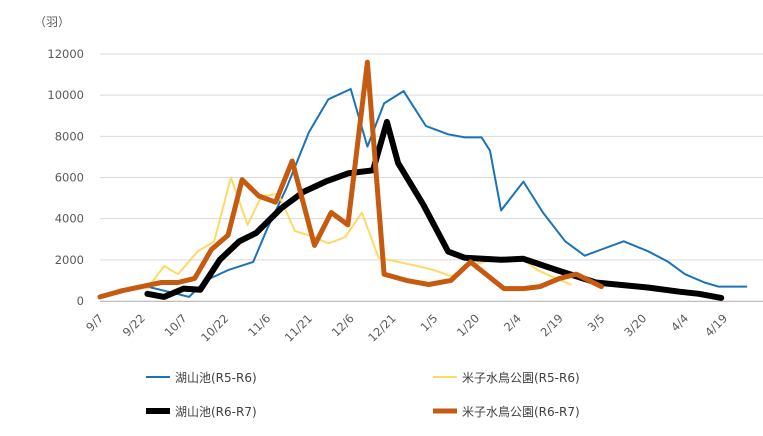  Describe the element at coordinates (52, 22) in the screenshot. I see `y-unit-label: （羽）` at that location.